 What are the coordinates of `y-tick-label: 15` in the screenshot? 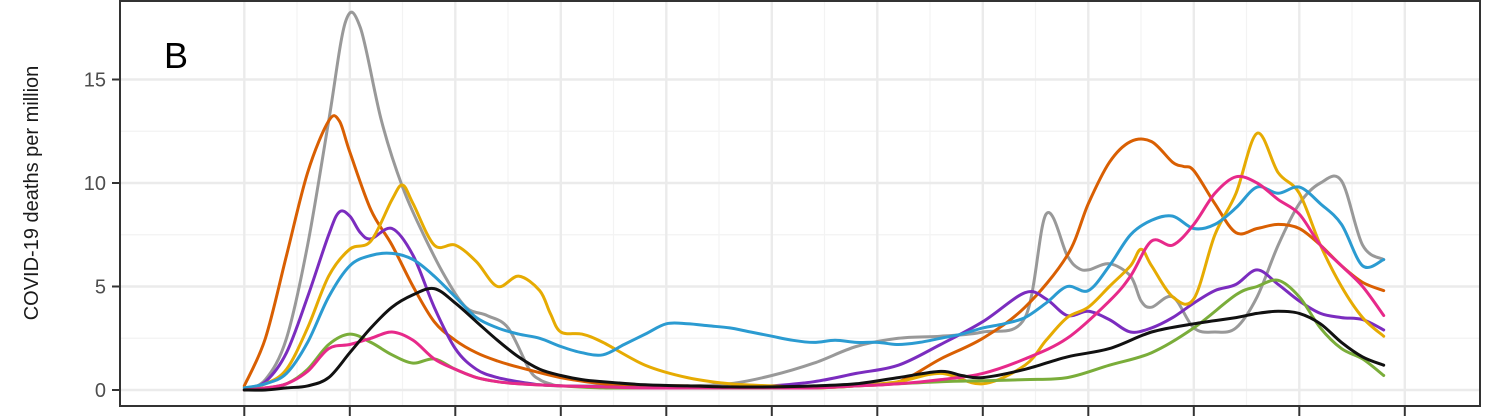 It's located at (95, 81).